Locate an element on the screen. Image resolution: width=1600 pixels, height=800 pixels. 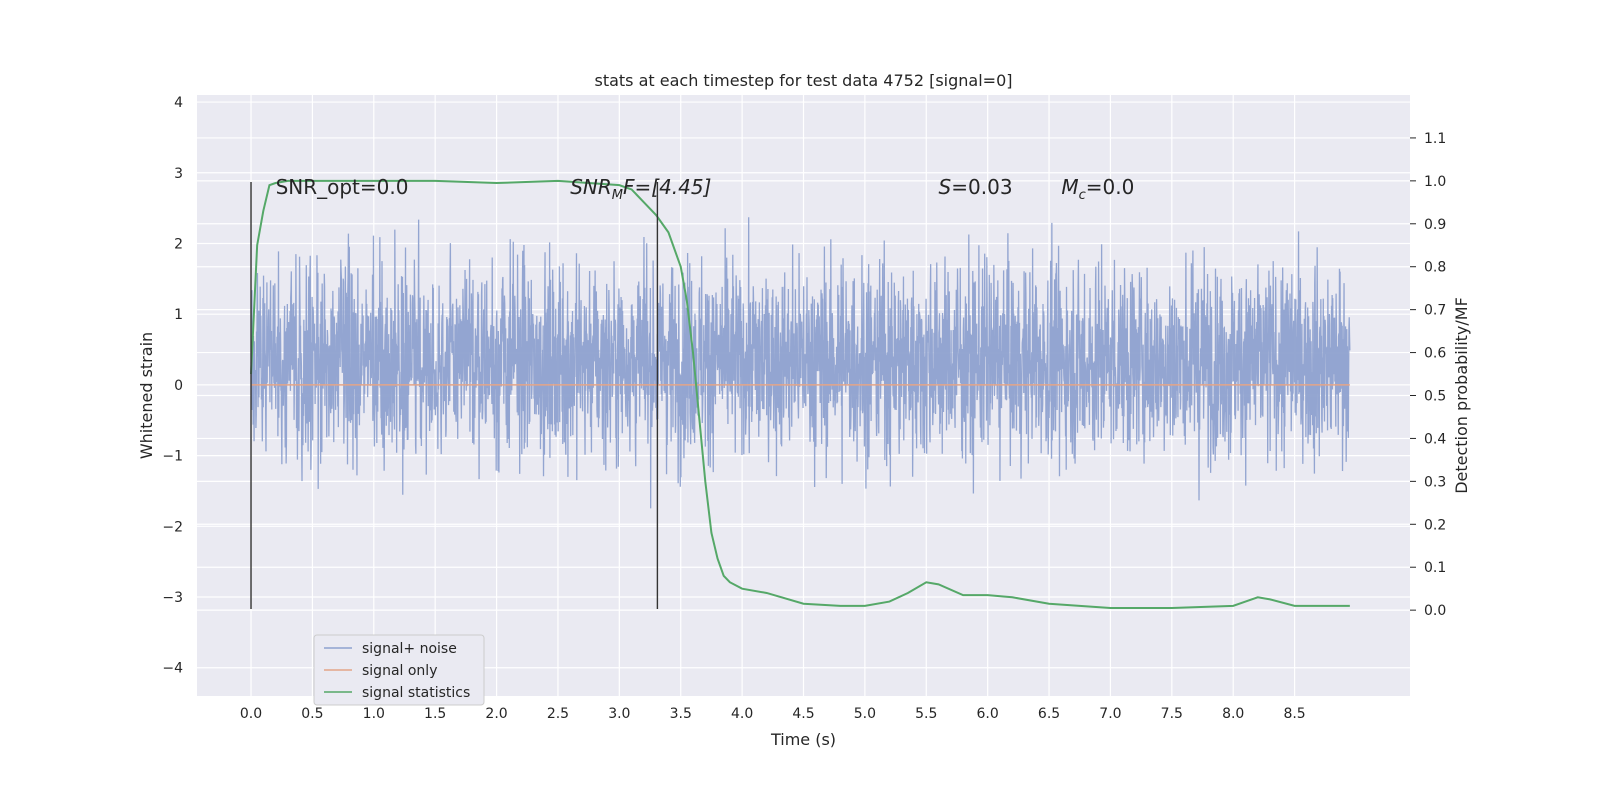
annotation-snr-mf: SNRMF=[4.45] is located at coordinates (640, 189).